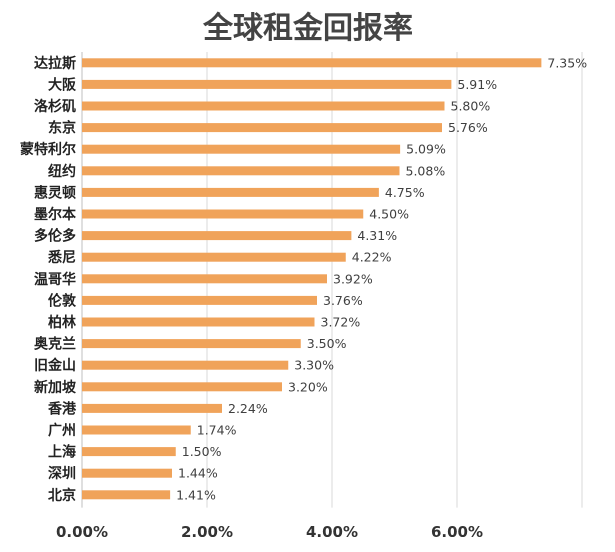 This screenshot has width=615, height=552. Describe the element at coordinates (55, 236) in the screenshot. I see `category-label: 多伦多` at that location.